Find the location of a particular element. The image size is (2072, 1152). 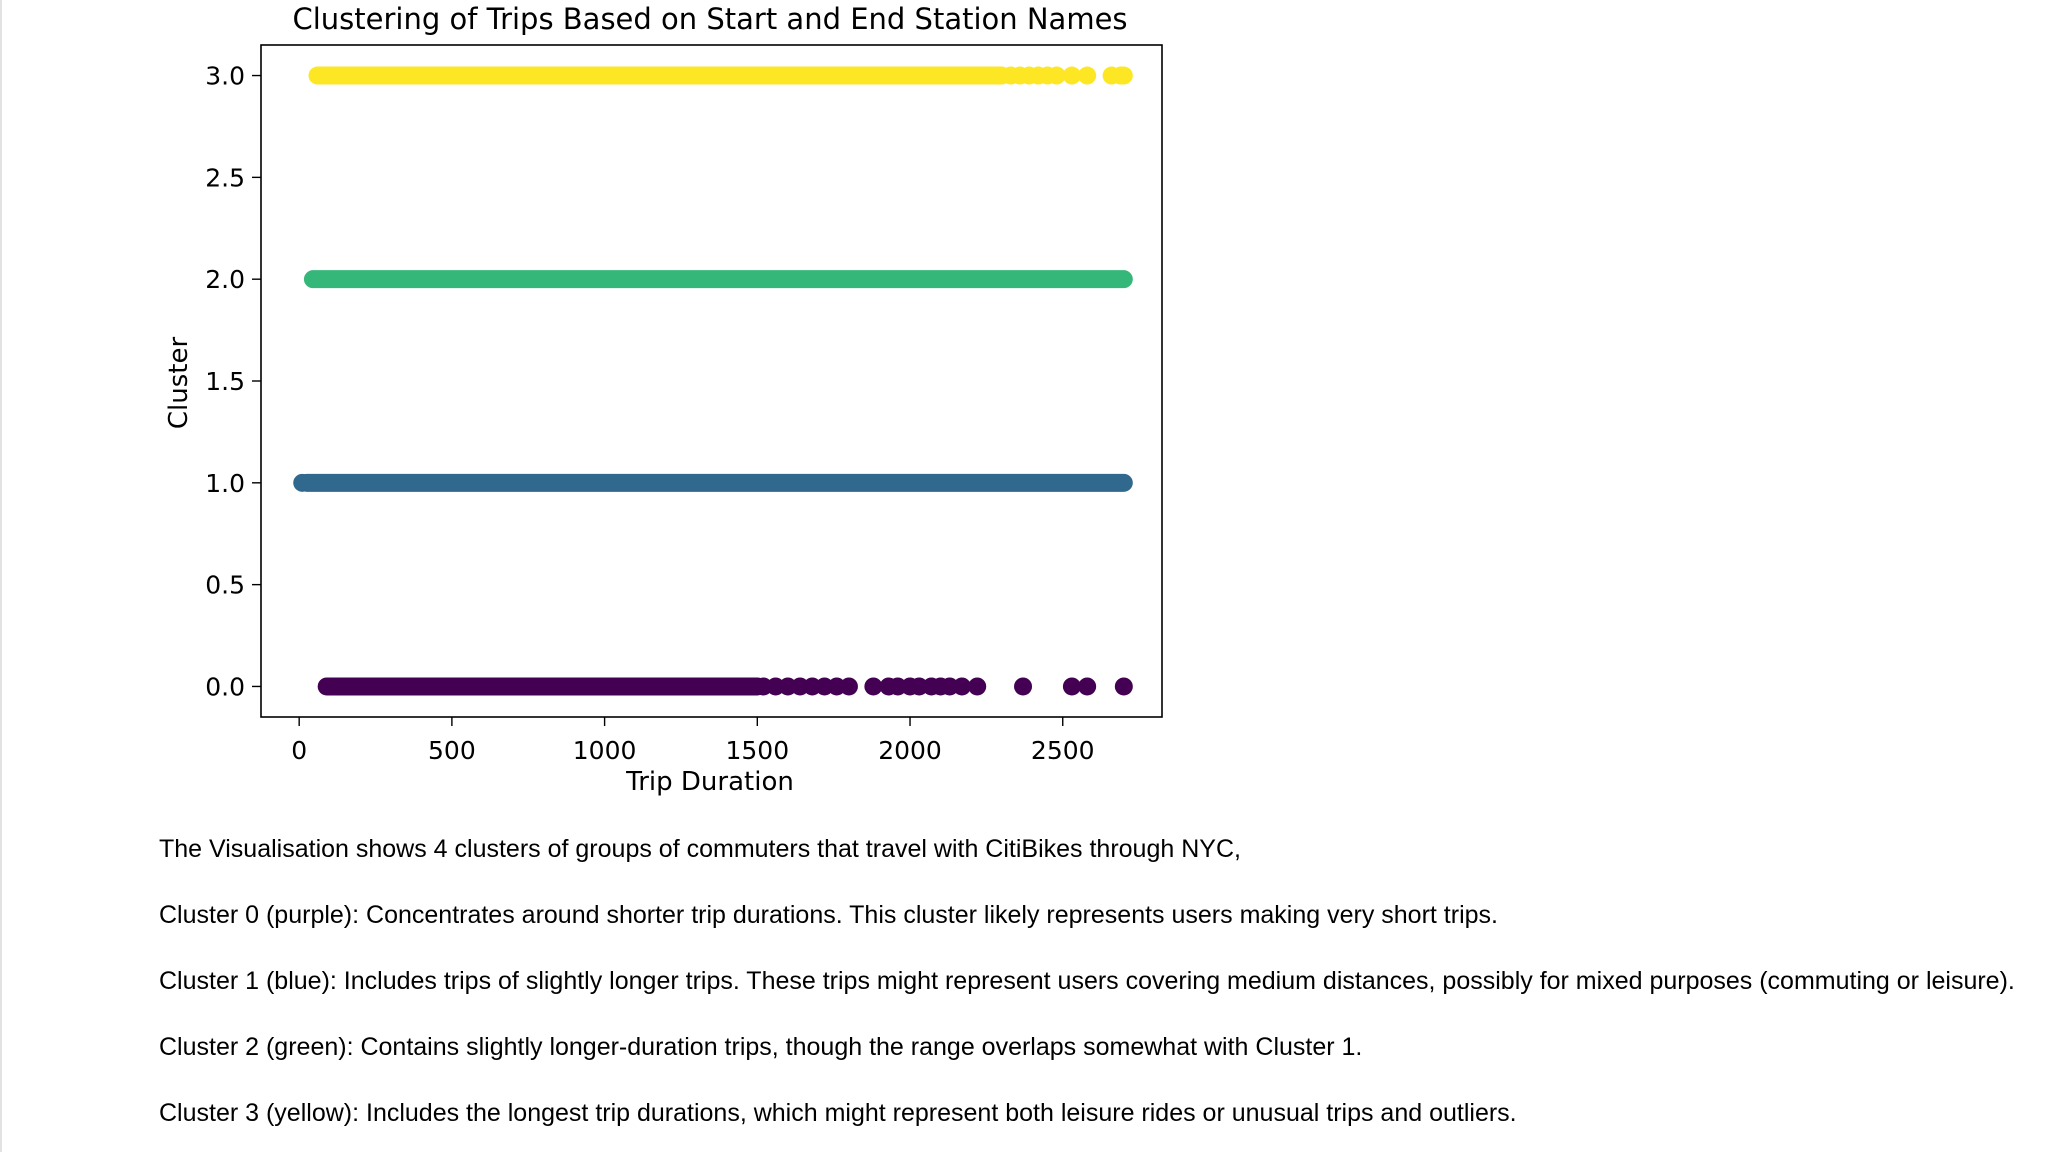

y-axis-label: Cluster is located at coordinates (179, 383).